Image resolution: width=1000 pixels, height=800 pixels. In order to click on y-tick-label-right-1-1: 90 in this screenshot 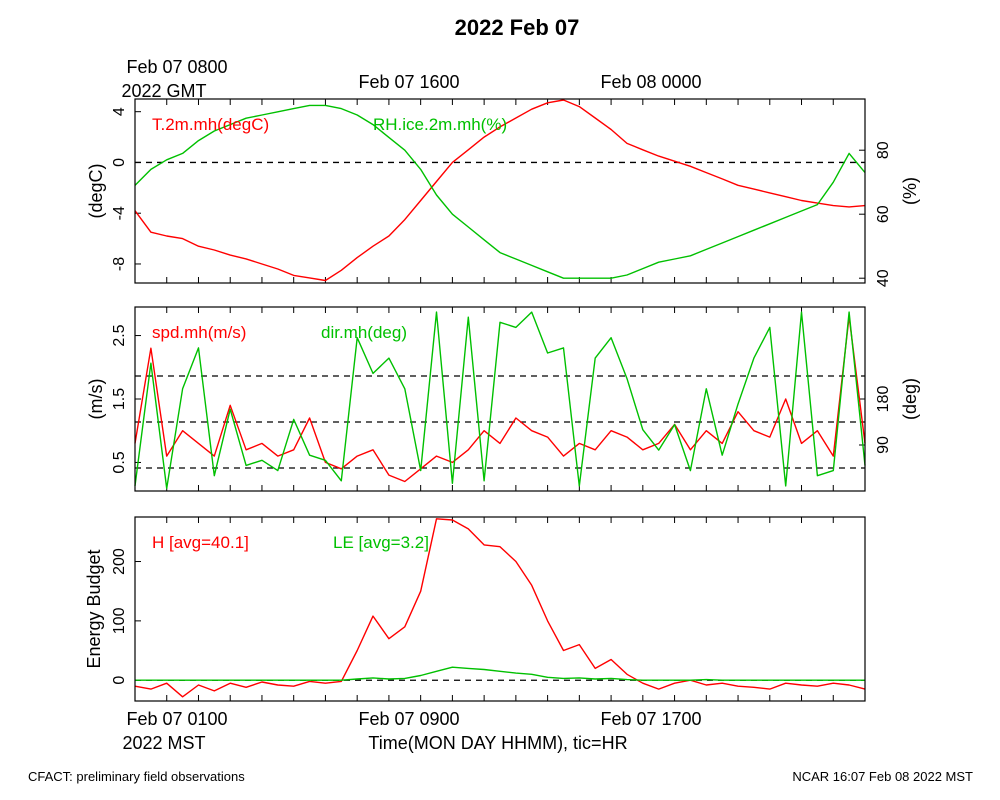, I will do `click(883, 445)`.